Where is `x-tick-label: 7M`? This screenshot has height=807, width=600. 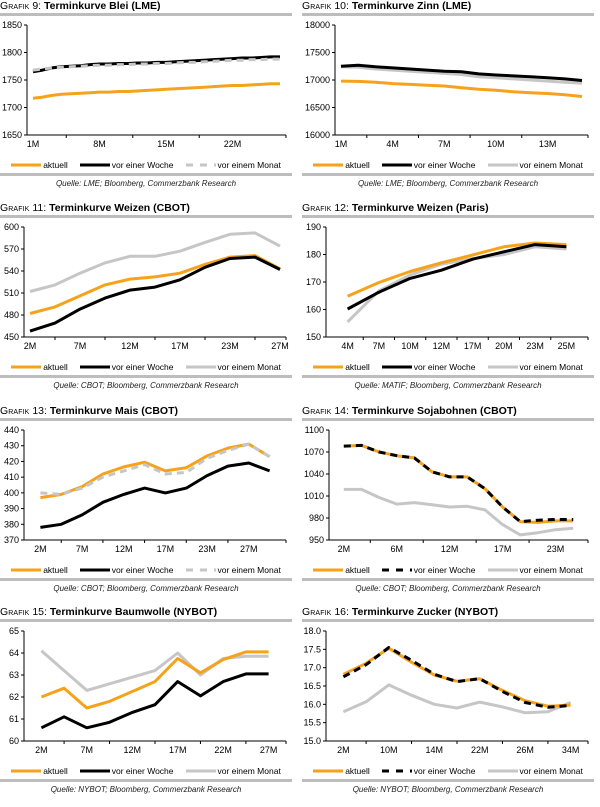
x-tick-label: 7M is located at coordinates (82, 549).